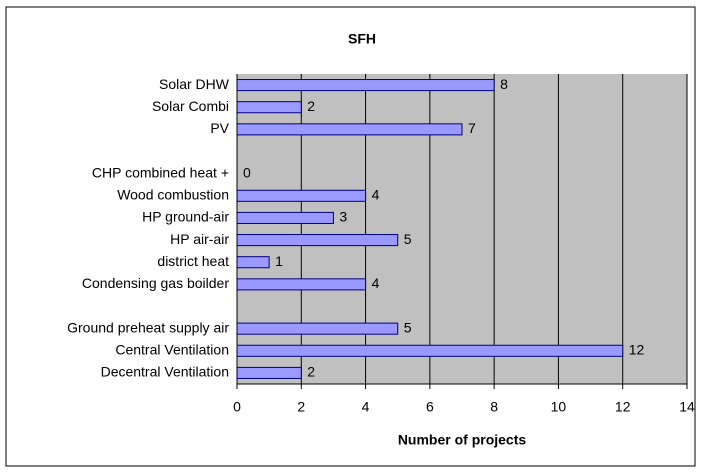  I want to click on x-tick-label: 6, so click(430, 407).